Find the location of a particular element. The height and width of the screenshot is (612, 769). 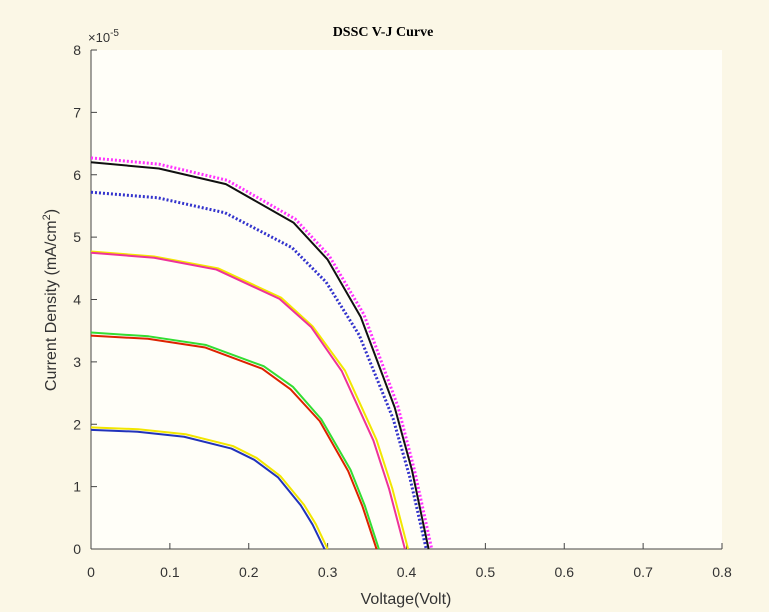

x-tick-label: 0.7 is located at coordinates (643, 572).